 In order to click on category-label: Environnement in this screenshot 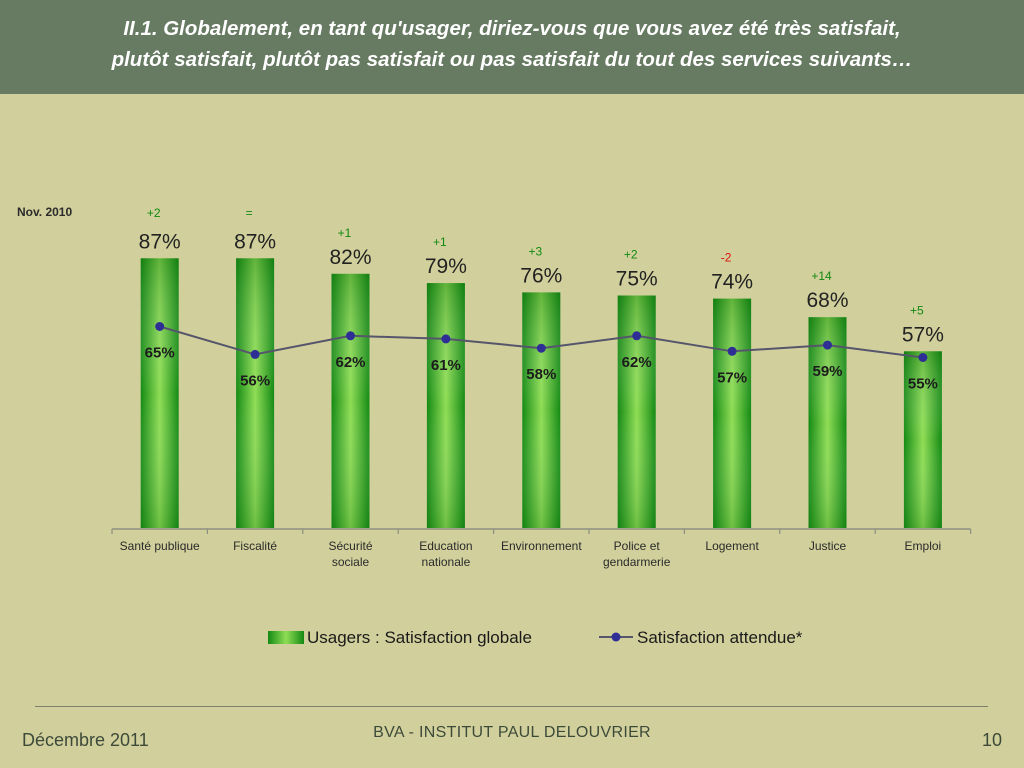, I will do `click(541, 546)`.